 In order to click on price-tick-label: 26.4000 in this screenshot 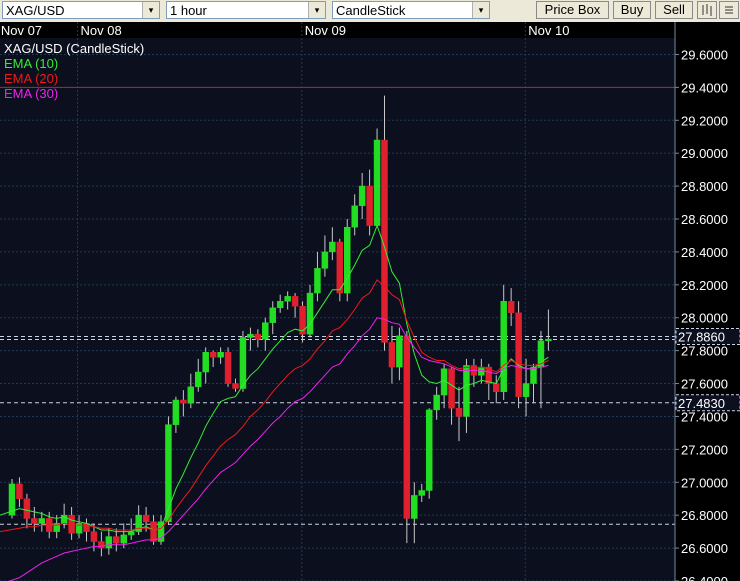, I will do `click(704, 577)`.